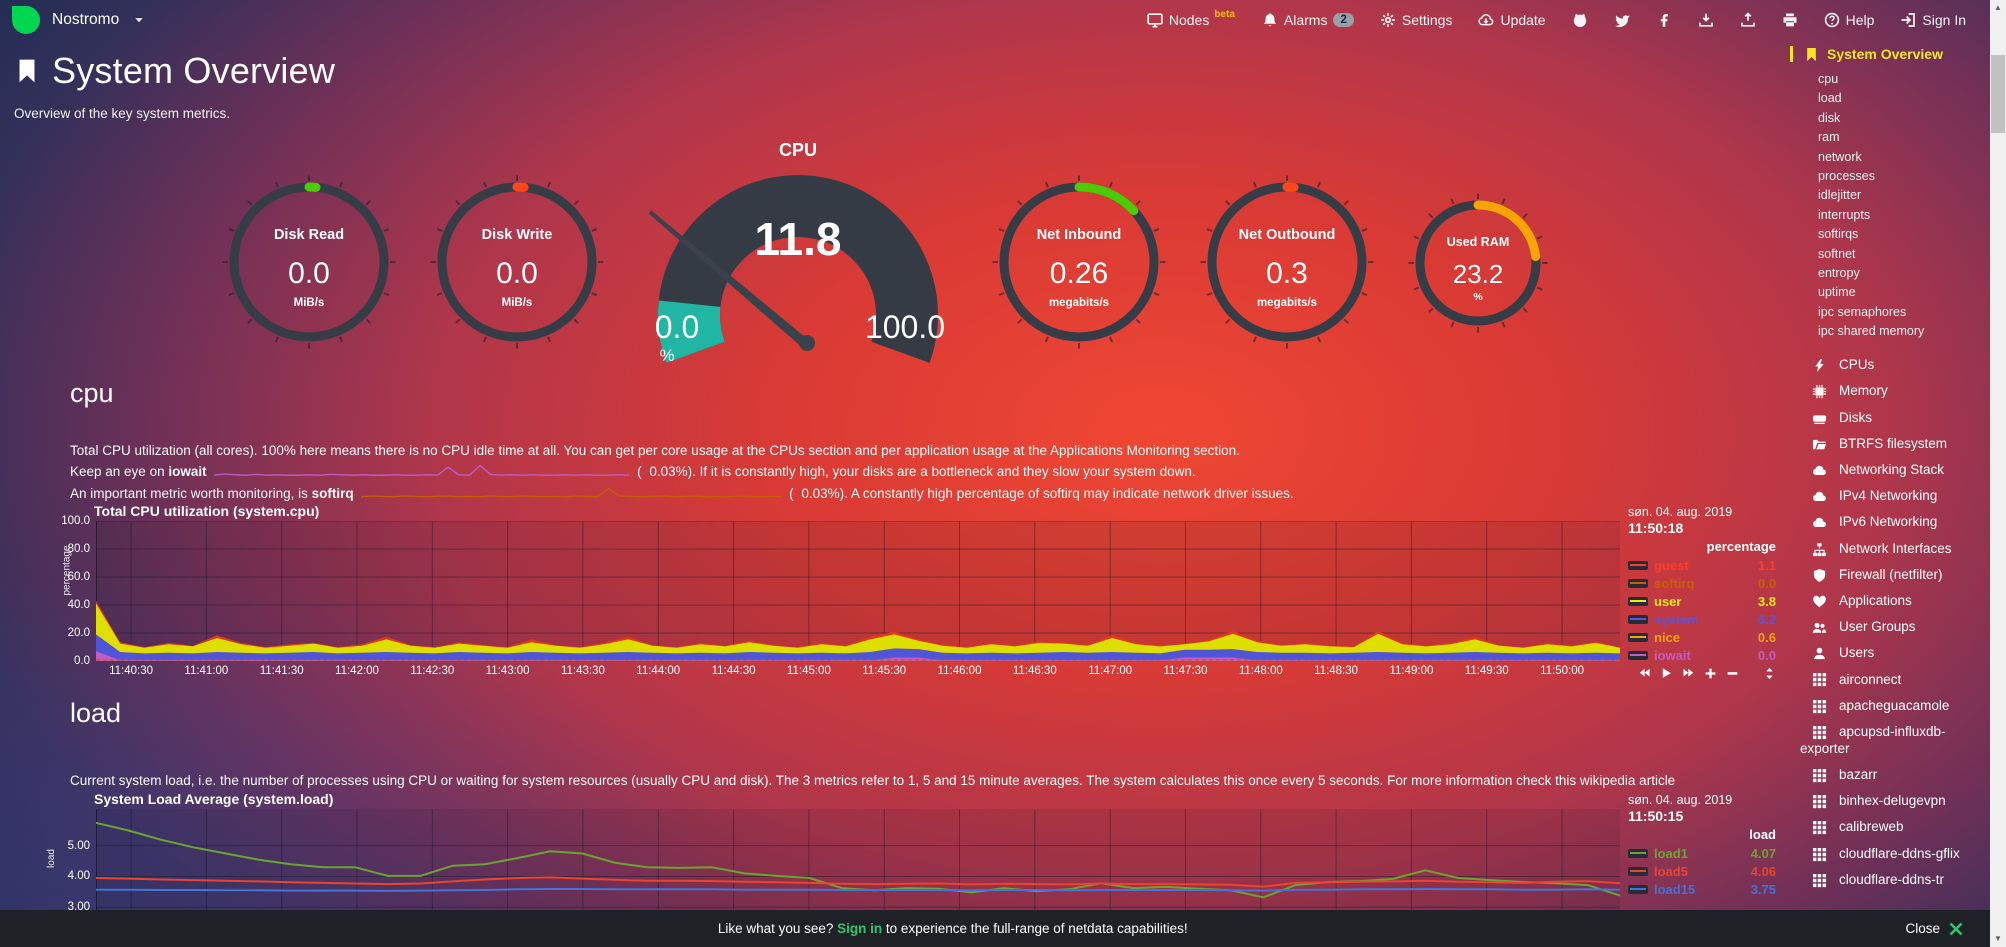 The image size is (2006, 947). I want to click on import-snapshot-icon, so click(1706, 20).